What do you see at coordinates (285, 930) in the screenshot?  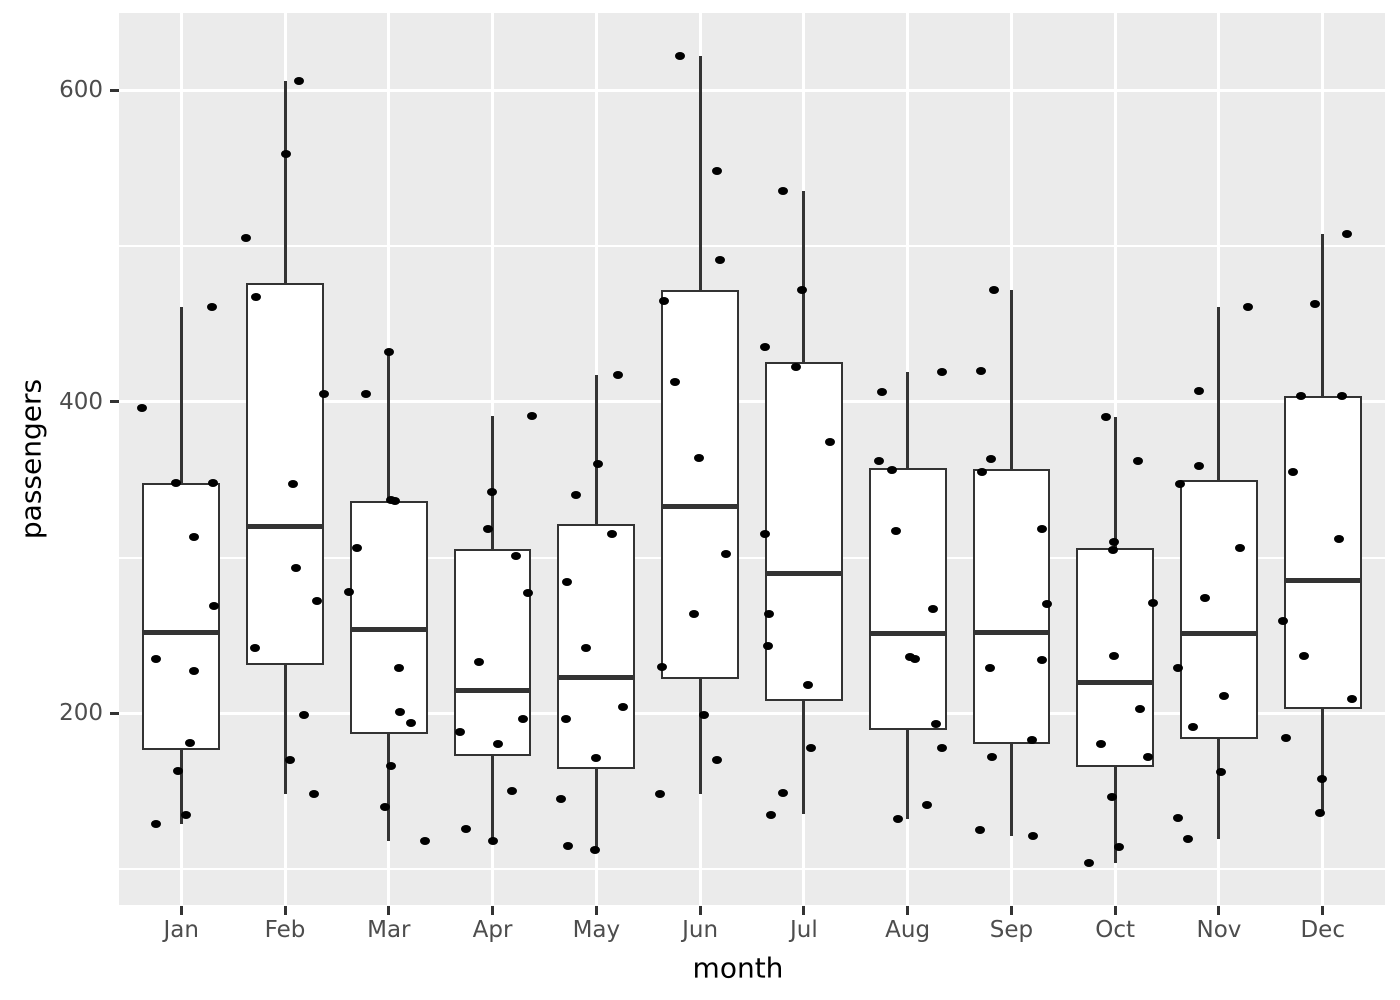 I see `x-tick-label: Feb` at bounding box center [285, 930].